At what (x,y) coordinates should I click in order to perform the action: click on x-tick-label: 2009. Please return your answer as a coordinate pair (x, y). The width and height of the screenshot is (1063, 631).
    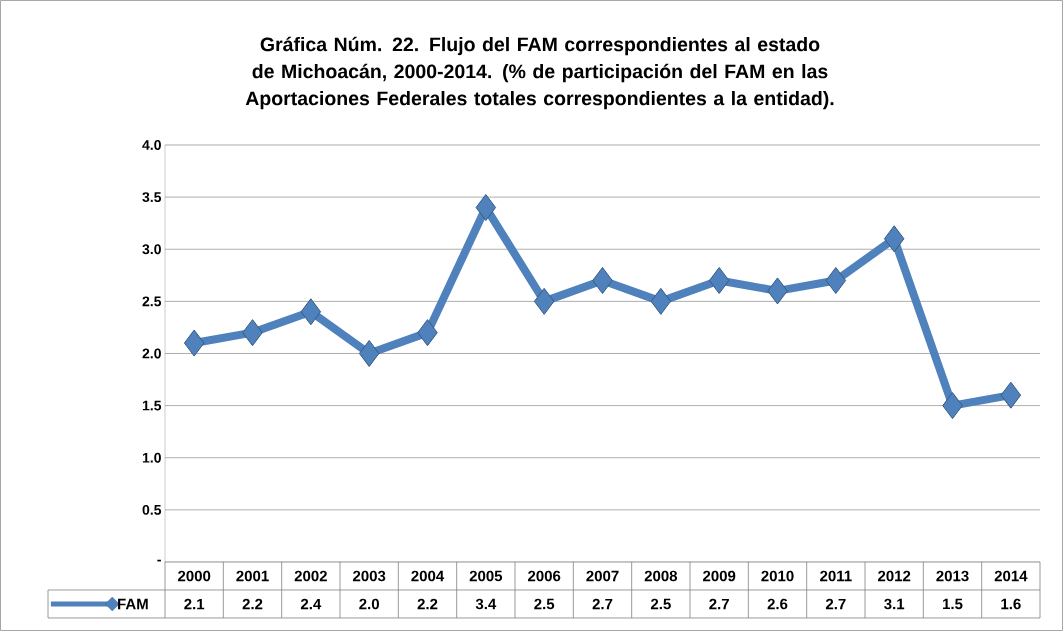
    Looking at the image, I should click on (719, 576).